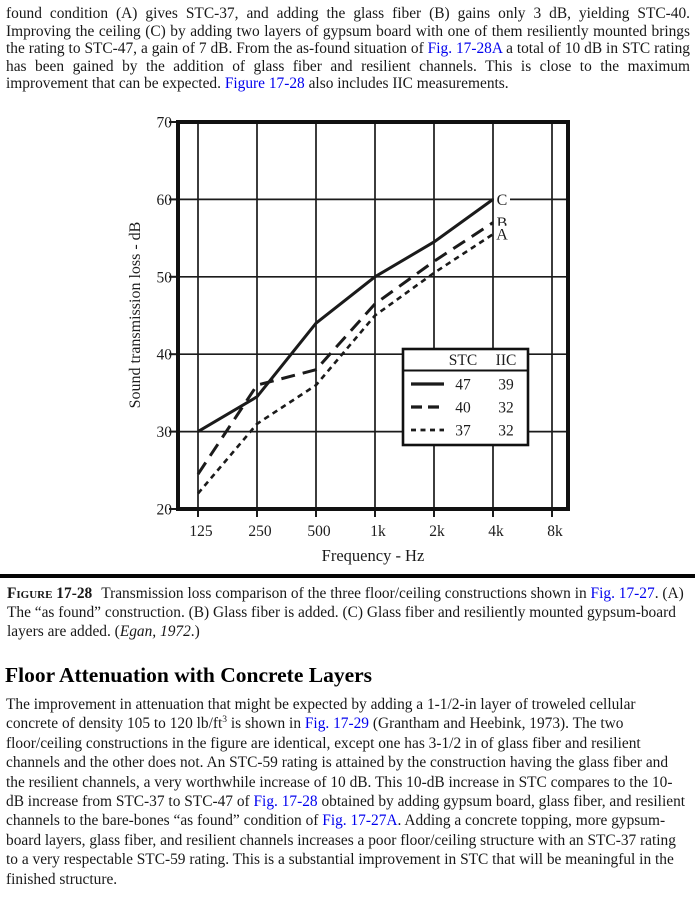 This screenshot has height=900, width=695. I want to click on y-tick-label: 20, so click(165, 510).